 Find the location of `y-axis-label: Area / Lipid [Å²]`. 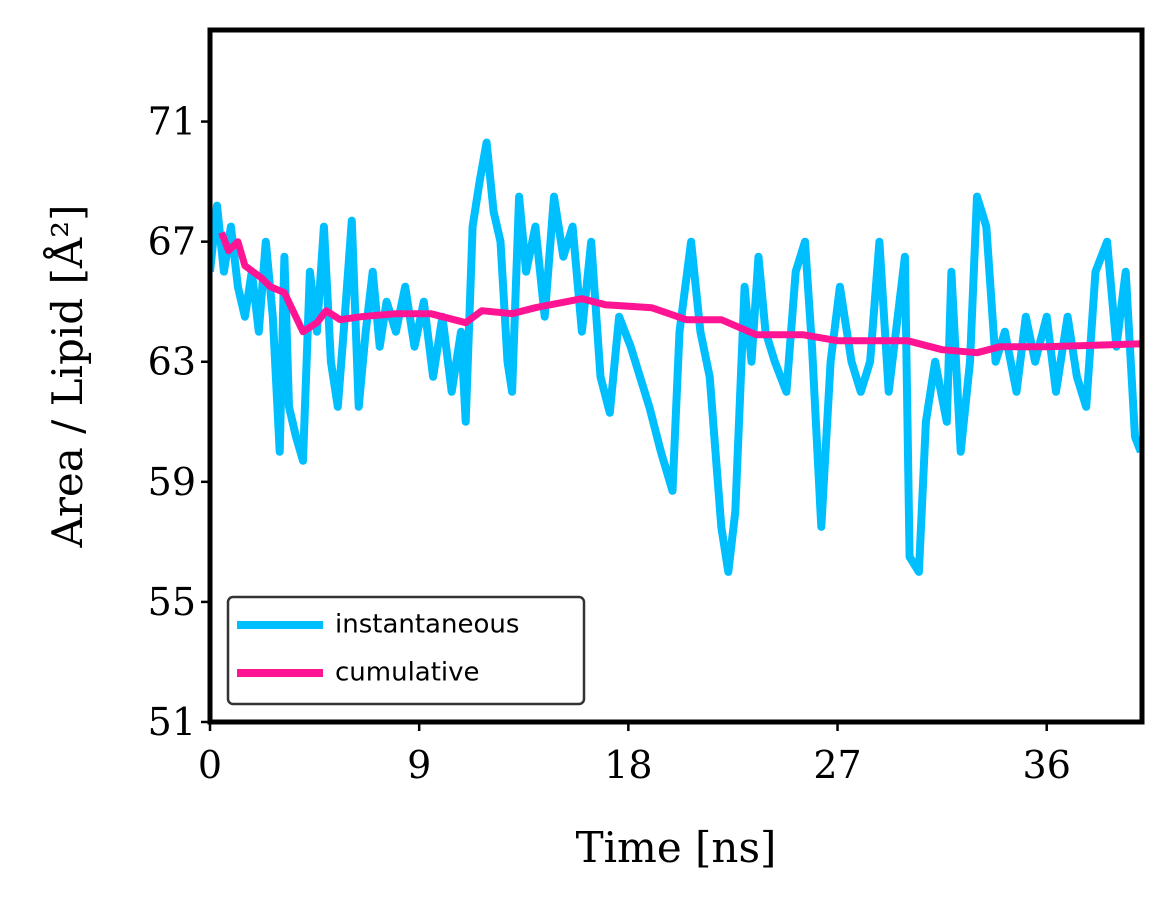

y-axis-label: Area / Lipid [Å²] is located at coordinates (67, 377).